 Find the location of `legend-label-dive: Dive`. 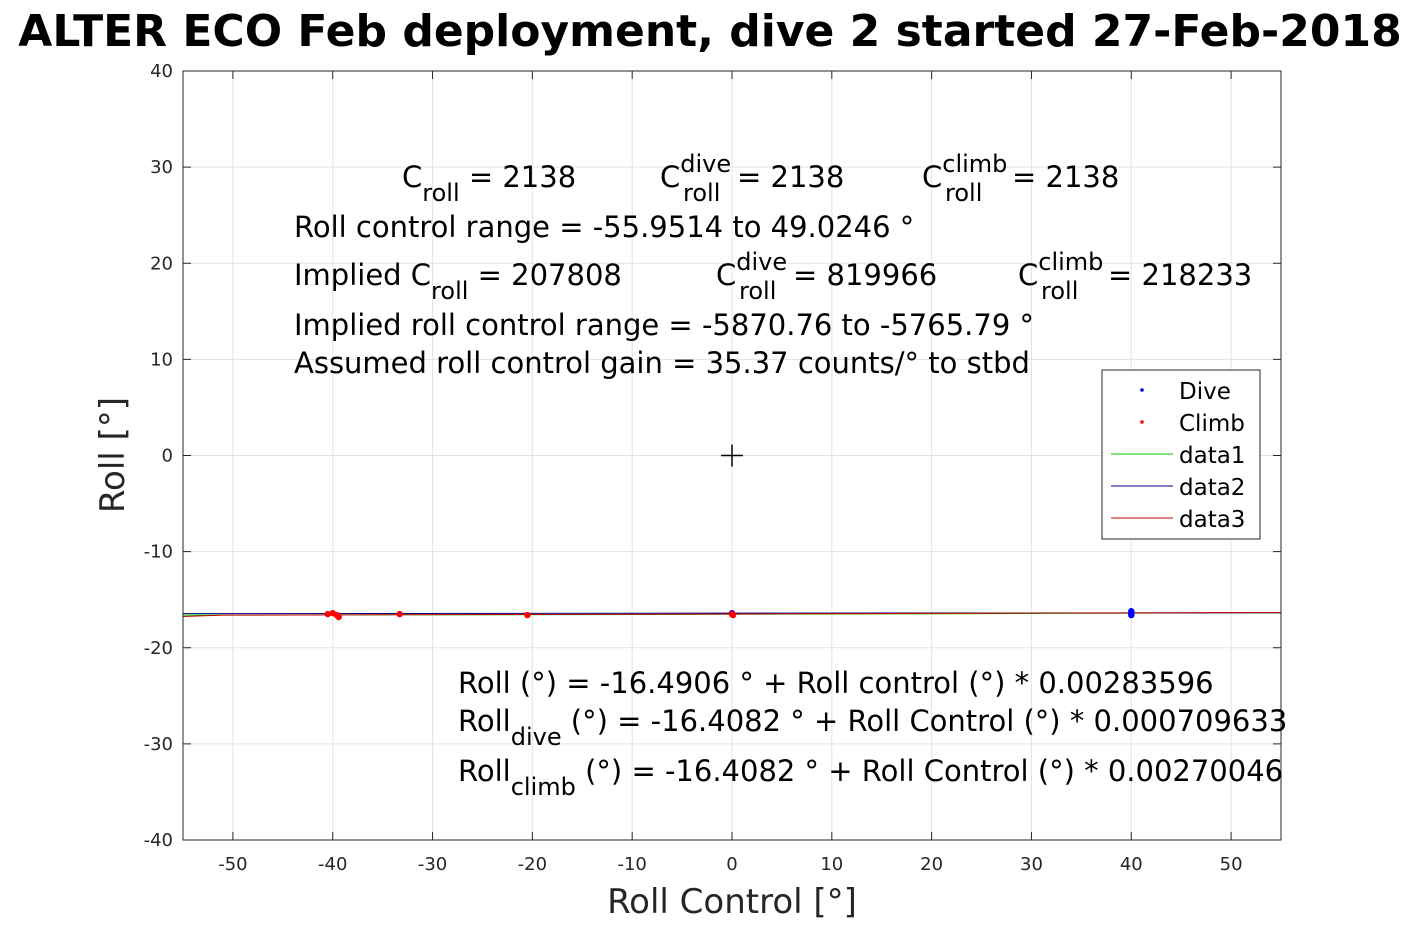

legend-label-dive: Dive is located at coordinates (1205, 392).